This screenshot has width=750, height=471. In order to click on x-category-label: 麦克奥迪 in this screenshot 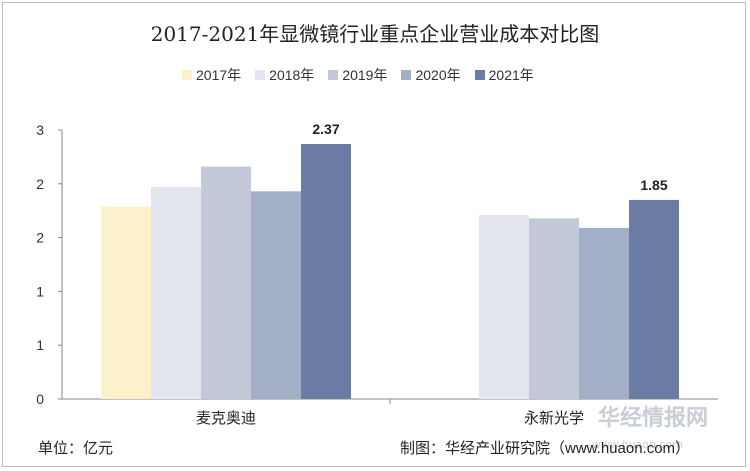, I will do `click(226, 418)`.